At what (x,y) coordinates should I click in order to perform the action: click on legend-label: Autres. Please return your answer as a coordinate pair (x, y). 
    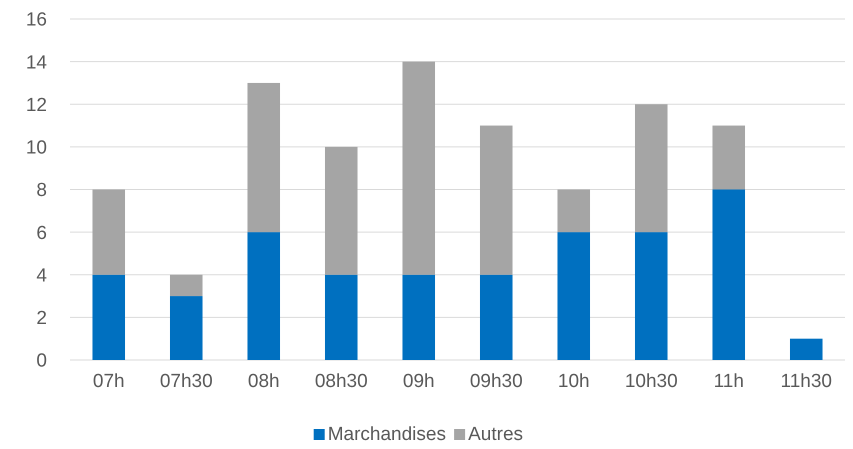
    Looking at the image, I should click on (496, 434).